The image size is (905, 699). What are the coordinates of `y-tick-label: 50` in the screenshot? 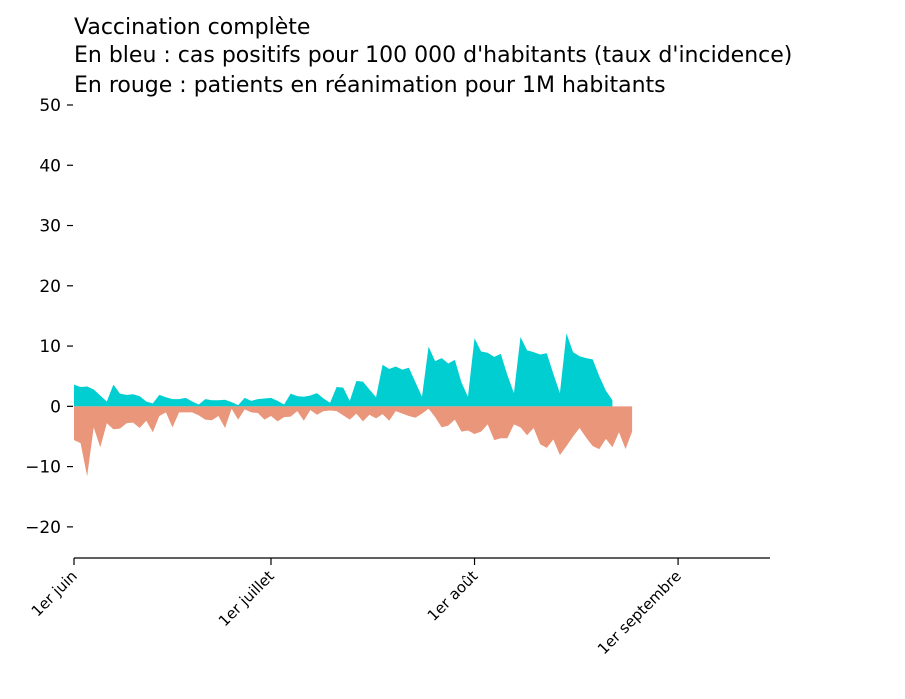 It's located at (50, 106).